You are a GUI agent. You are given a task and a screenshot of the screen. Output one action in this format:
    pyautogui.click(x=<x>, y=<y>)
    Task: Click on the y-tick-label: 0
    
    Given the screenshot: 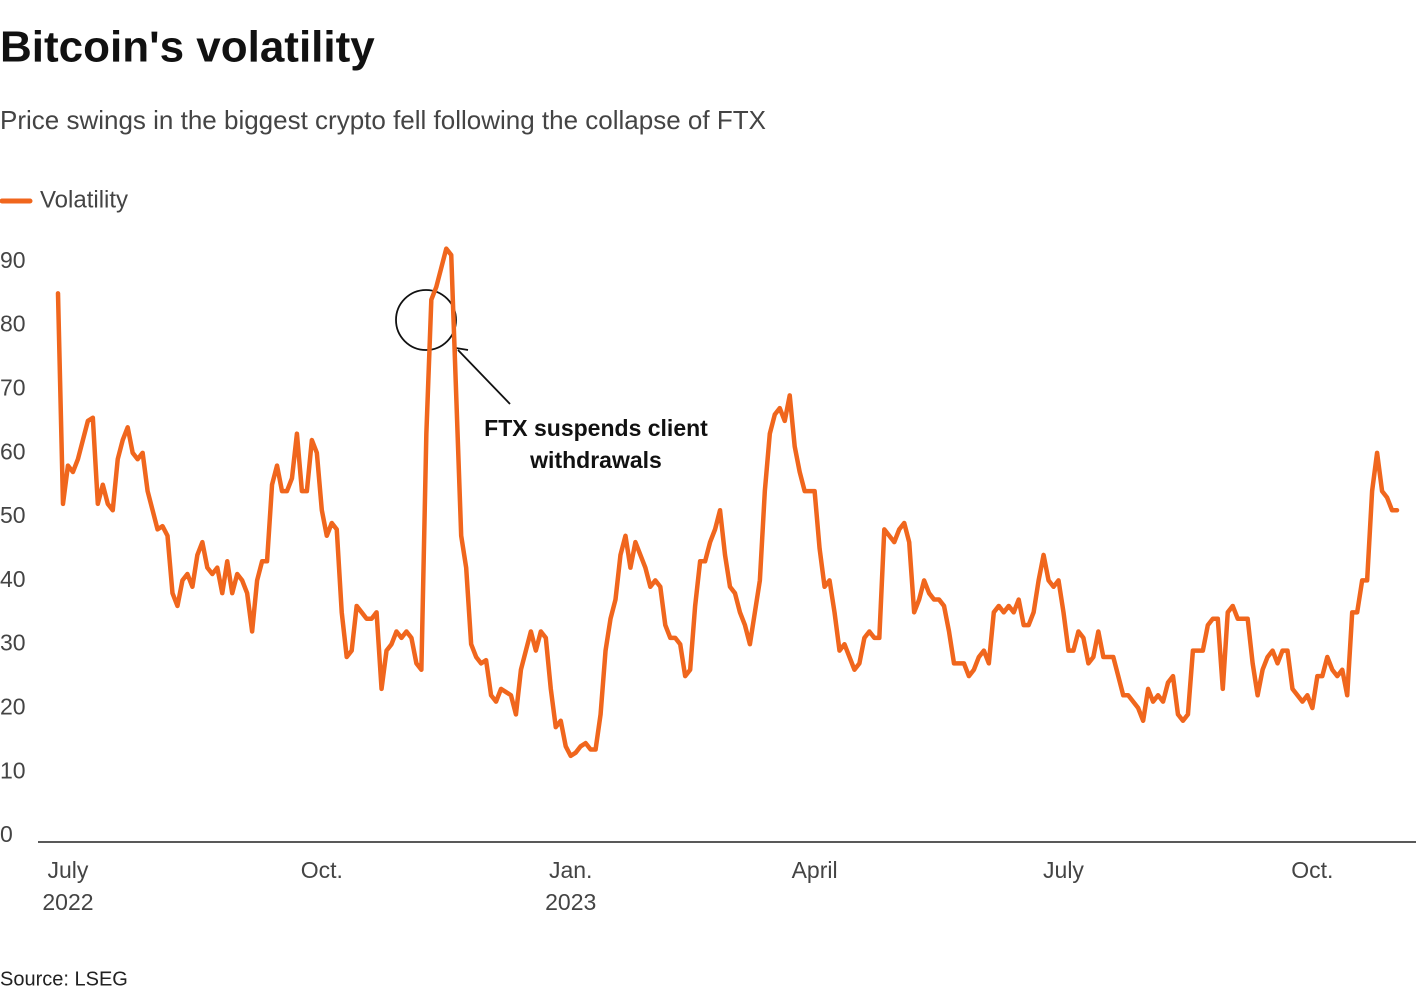 What is the action you would take?
    pyautogui.click(x=6, y=834)
    